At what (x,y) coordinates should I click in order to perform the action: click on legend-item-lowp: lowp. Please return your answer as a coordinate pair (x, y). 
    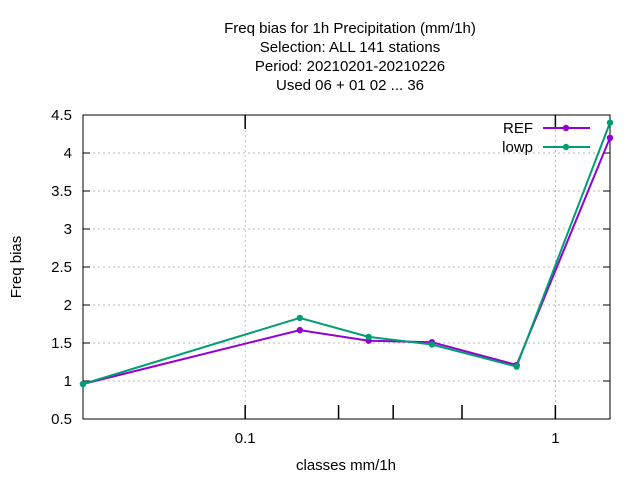
    Looking at the image, I should click on (546, 147).